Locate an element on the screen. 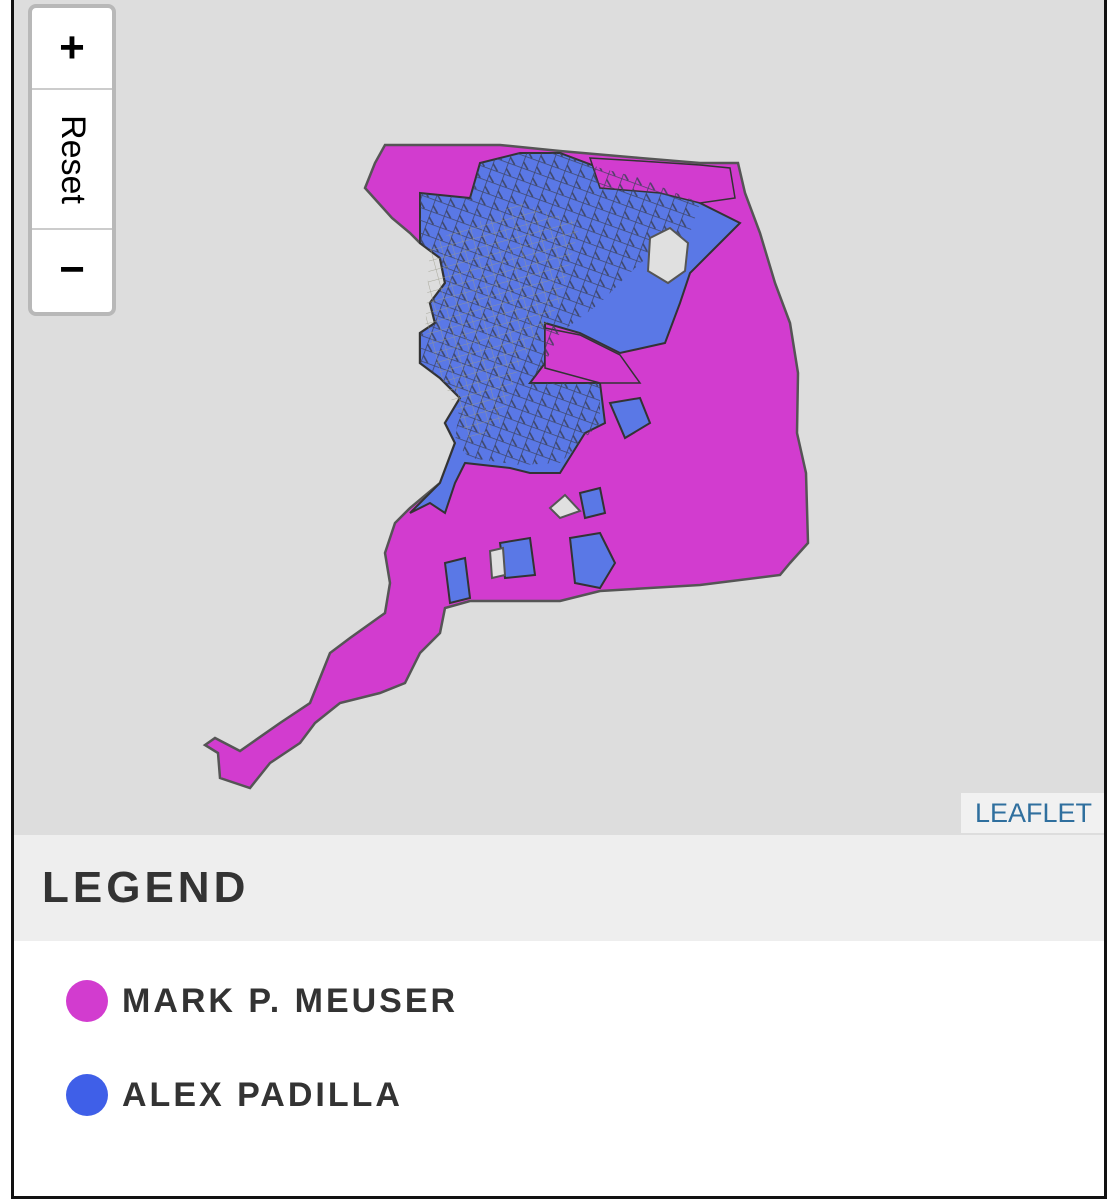 This screenshot has height=1200, width=1112. zoom-control: + Reset − is located at coordinates (72, 160).